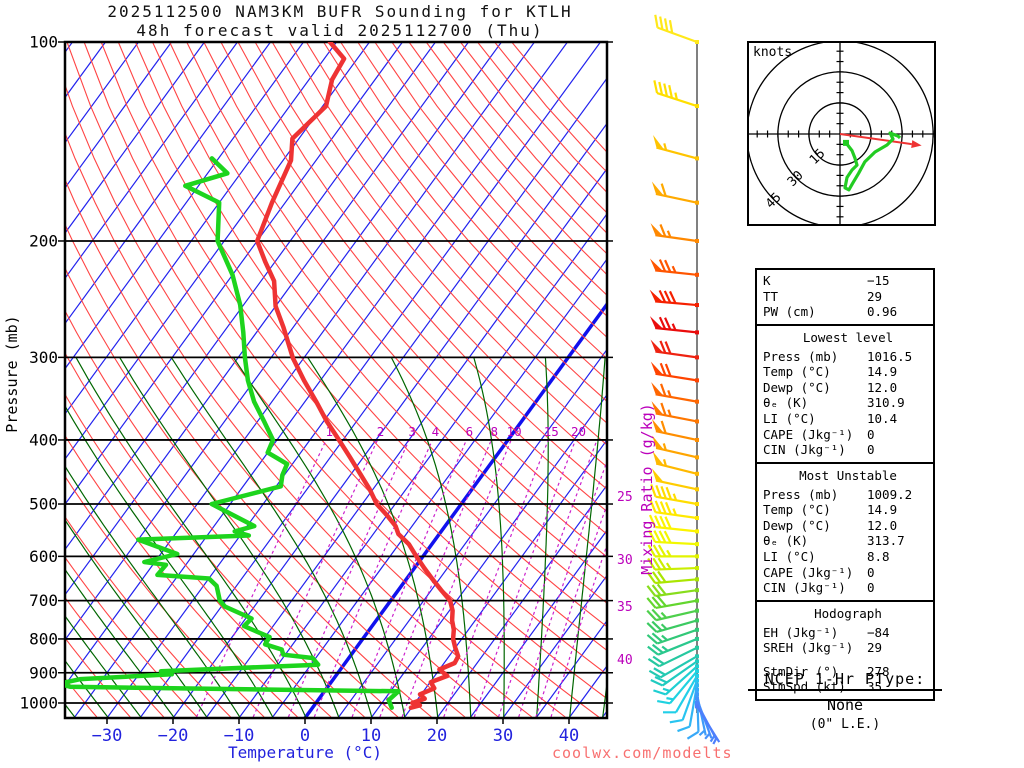  I want to click on mixing-ratio-label: 25, so click(625, 497).